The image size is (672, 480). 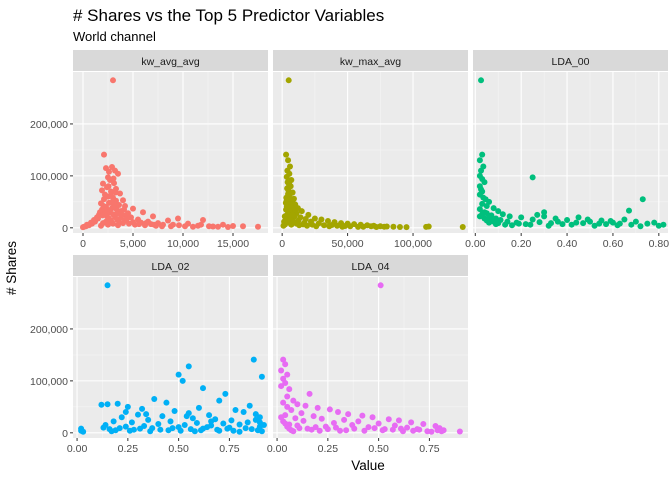 What do you see at coordinates (567, 244) in the screenshot?
I see `x-tick-label-lda-00: 0.40` at bounding box center [567, 244].